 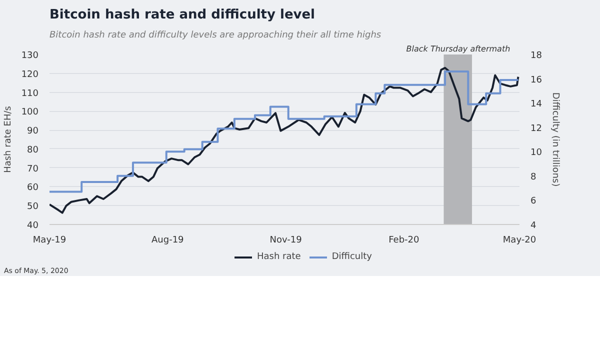 What do you see at coordinates (533, 226) in the screenshot?
I see `y2-tick-label: 4` at bounding box center [533, 226].